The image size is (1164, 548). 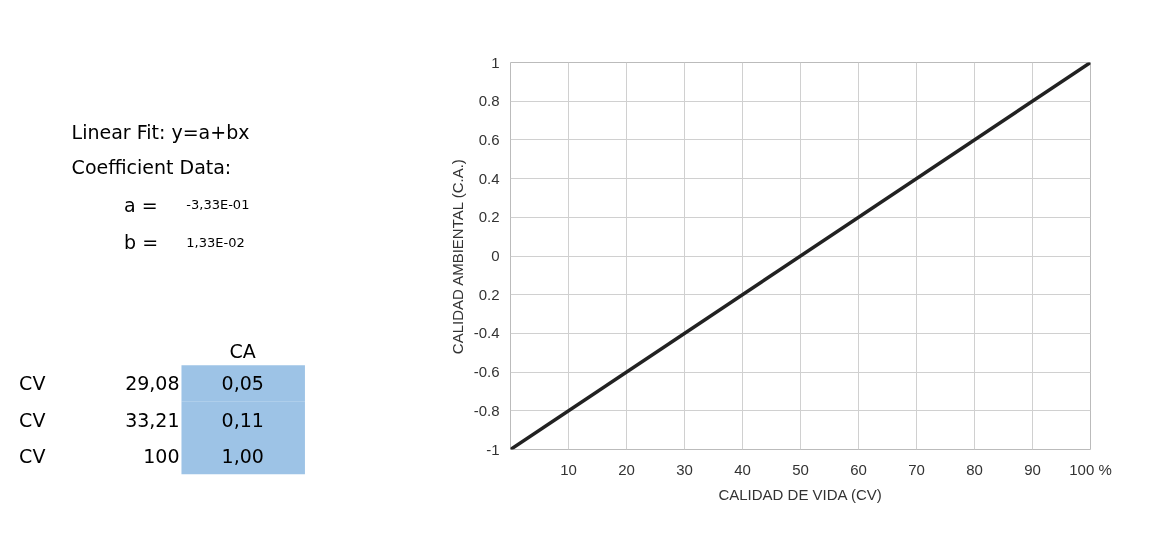 What do you see at coordinates (684, 469) in the screenshot?
I see `x-tick-label: 30` at bounding box center [684, 469].